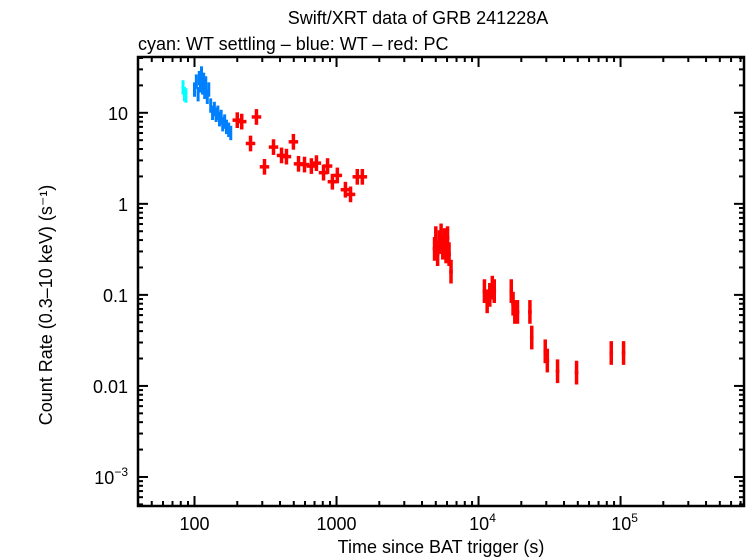 This screenshot has width=746, height=558. Describe the element at coordinates (46, 305) in the screenshot. I see `y-axis-label: Count Rate (0.3–10 keV) (s⁻¹)` at that location.